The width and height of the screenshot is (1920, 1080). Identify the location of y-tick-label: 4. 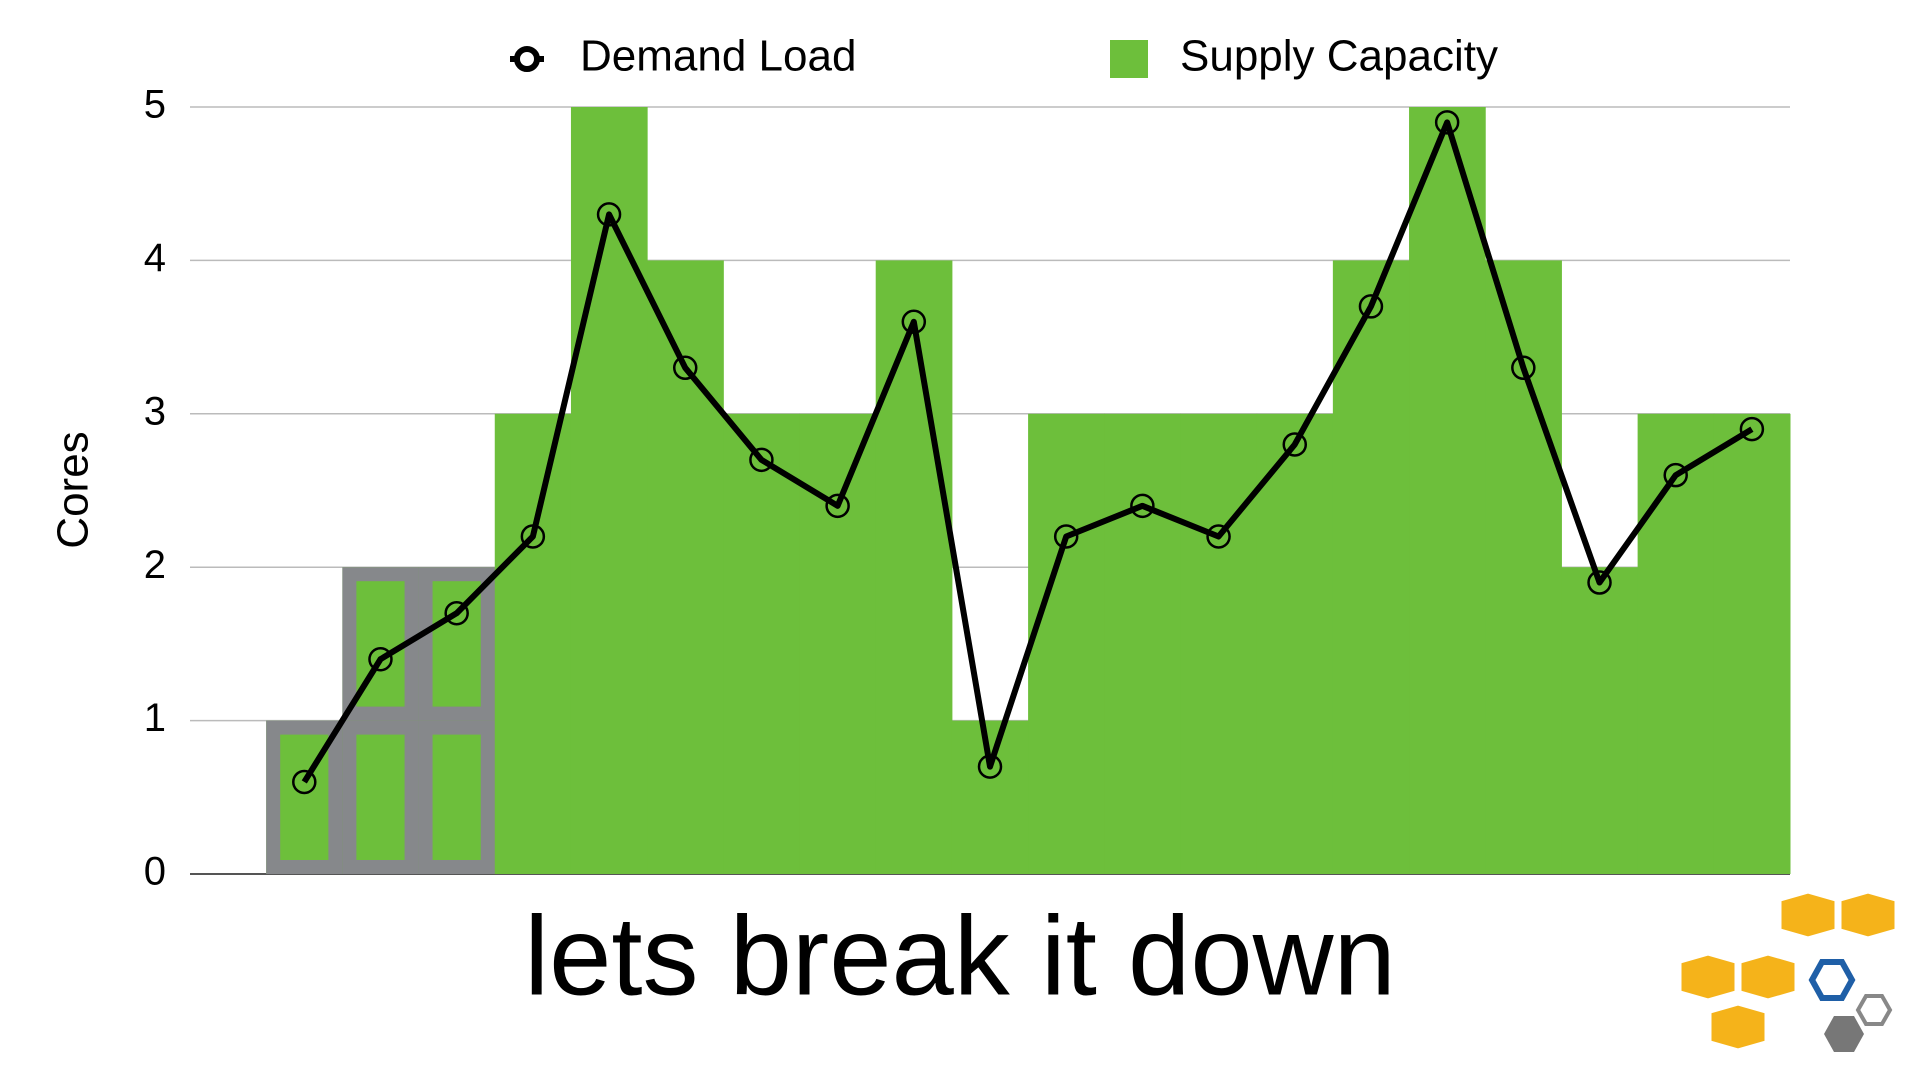
(155, 258).